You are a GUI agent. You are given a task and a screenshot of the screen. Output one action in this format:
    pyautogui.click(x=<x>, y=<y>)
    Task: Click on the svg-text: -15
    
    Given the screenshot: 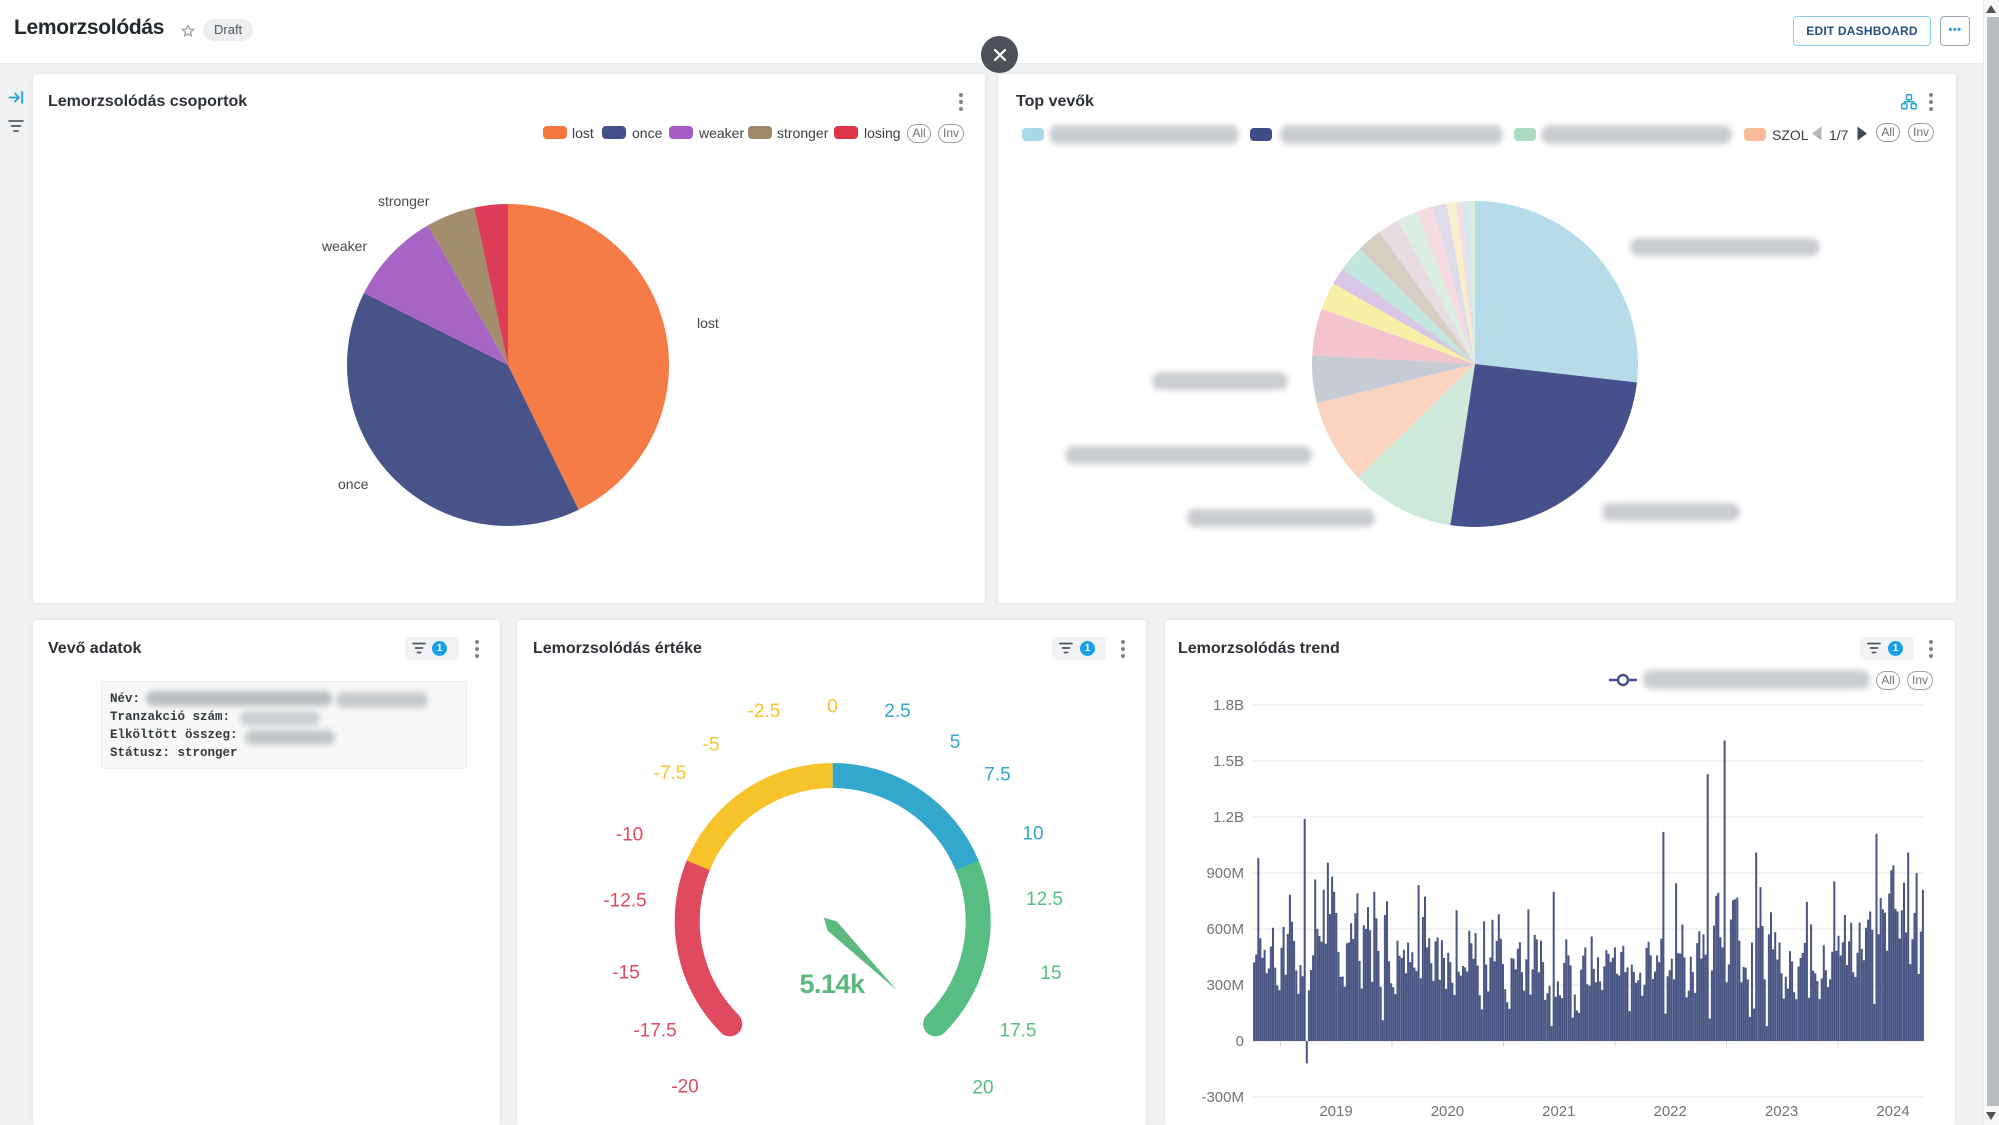 What is the action you would take?
    pyautogui.click(x=625, y=973)
    